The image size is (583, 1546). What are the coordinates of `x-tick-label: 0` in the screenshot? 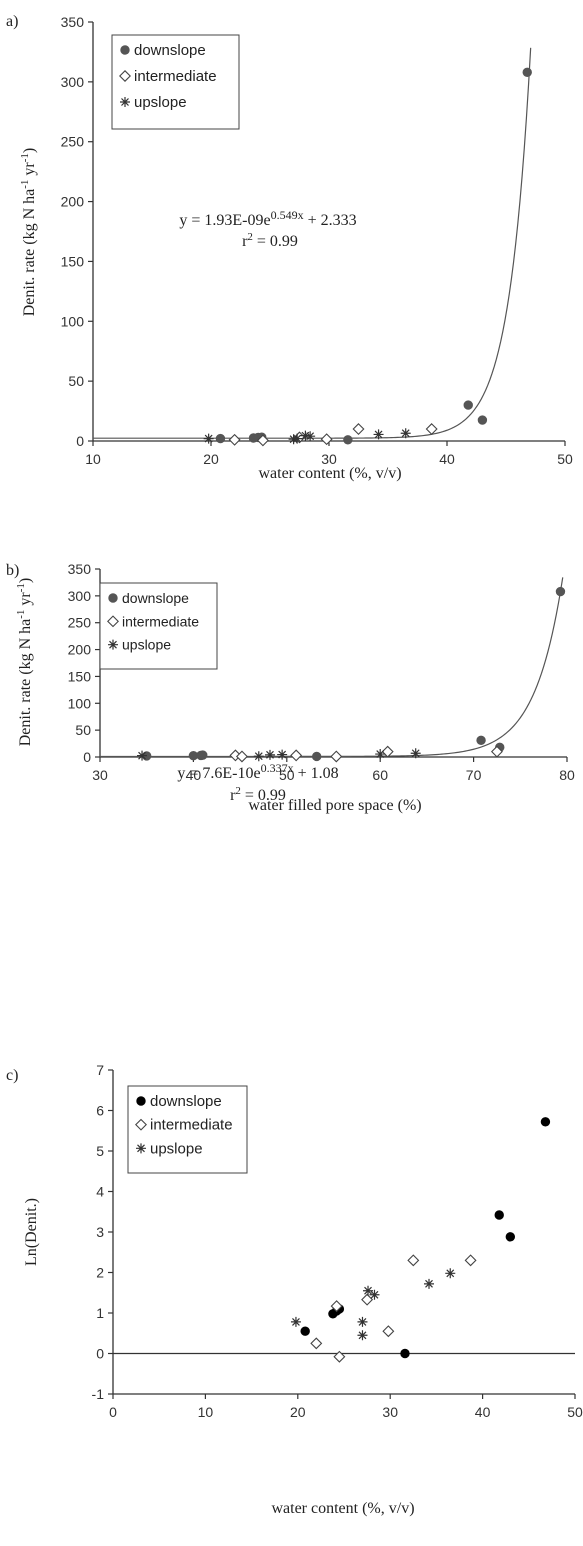 It's located at (113, 1412).